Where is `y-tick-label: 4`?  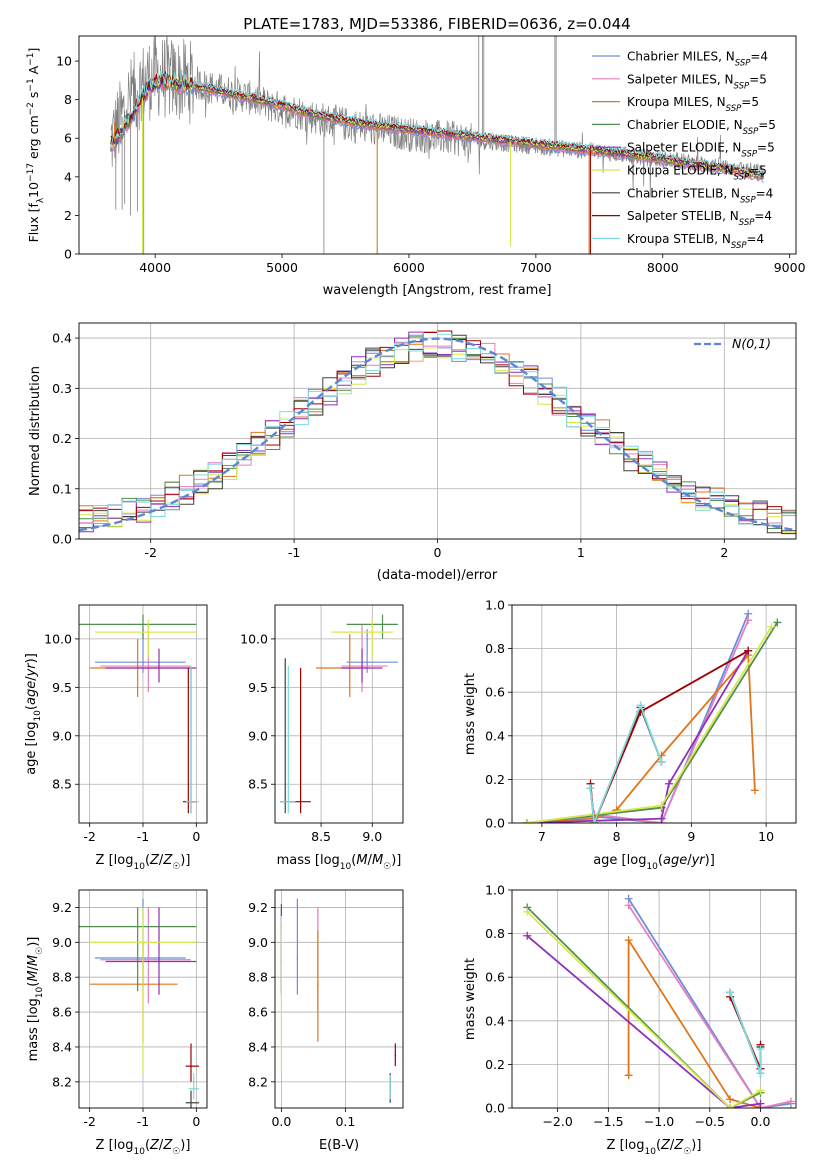
y-tick-label: 4 is located at coordinates (68, 176).